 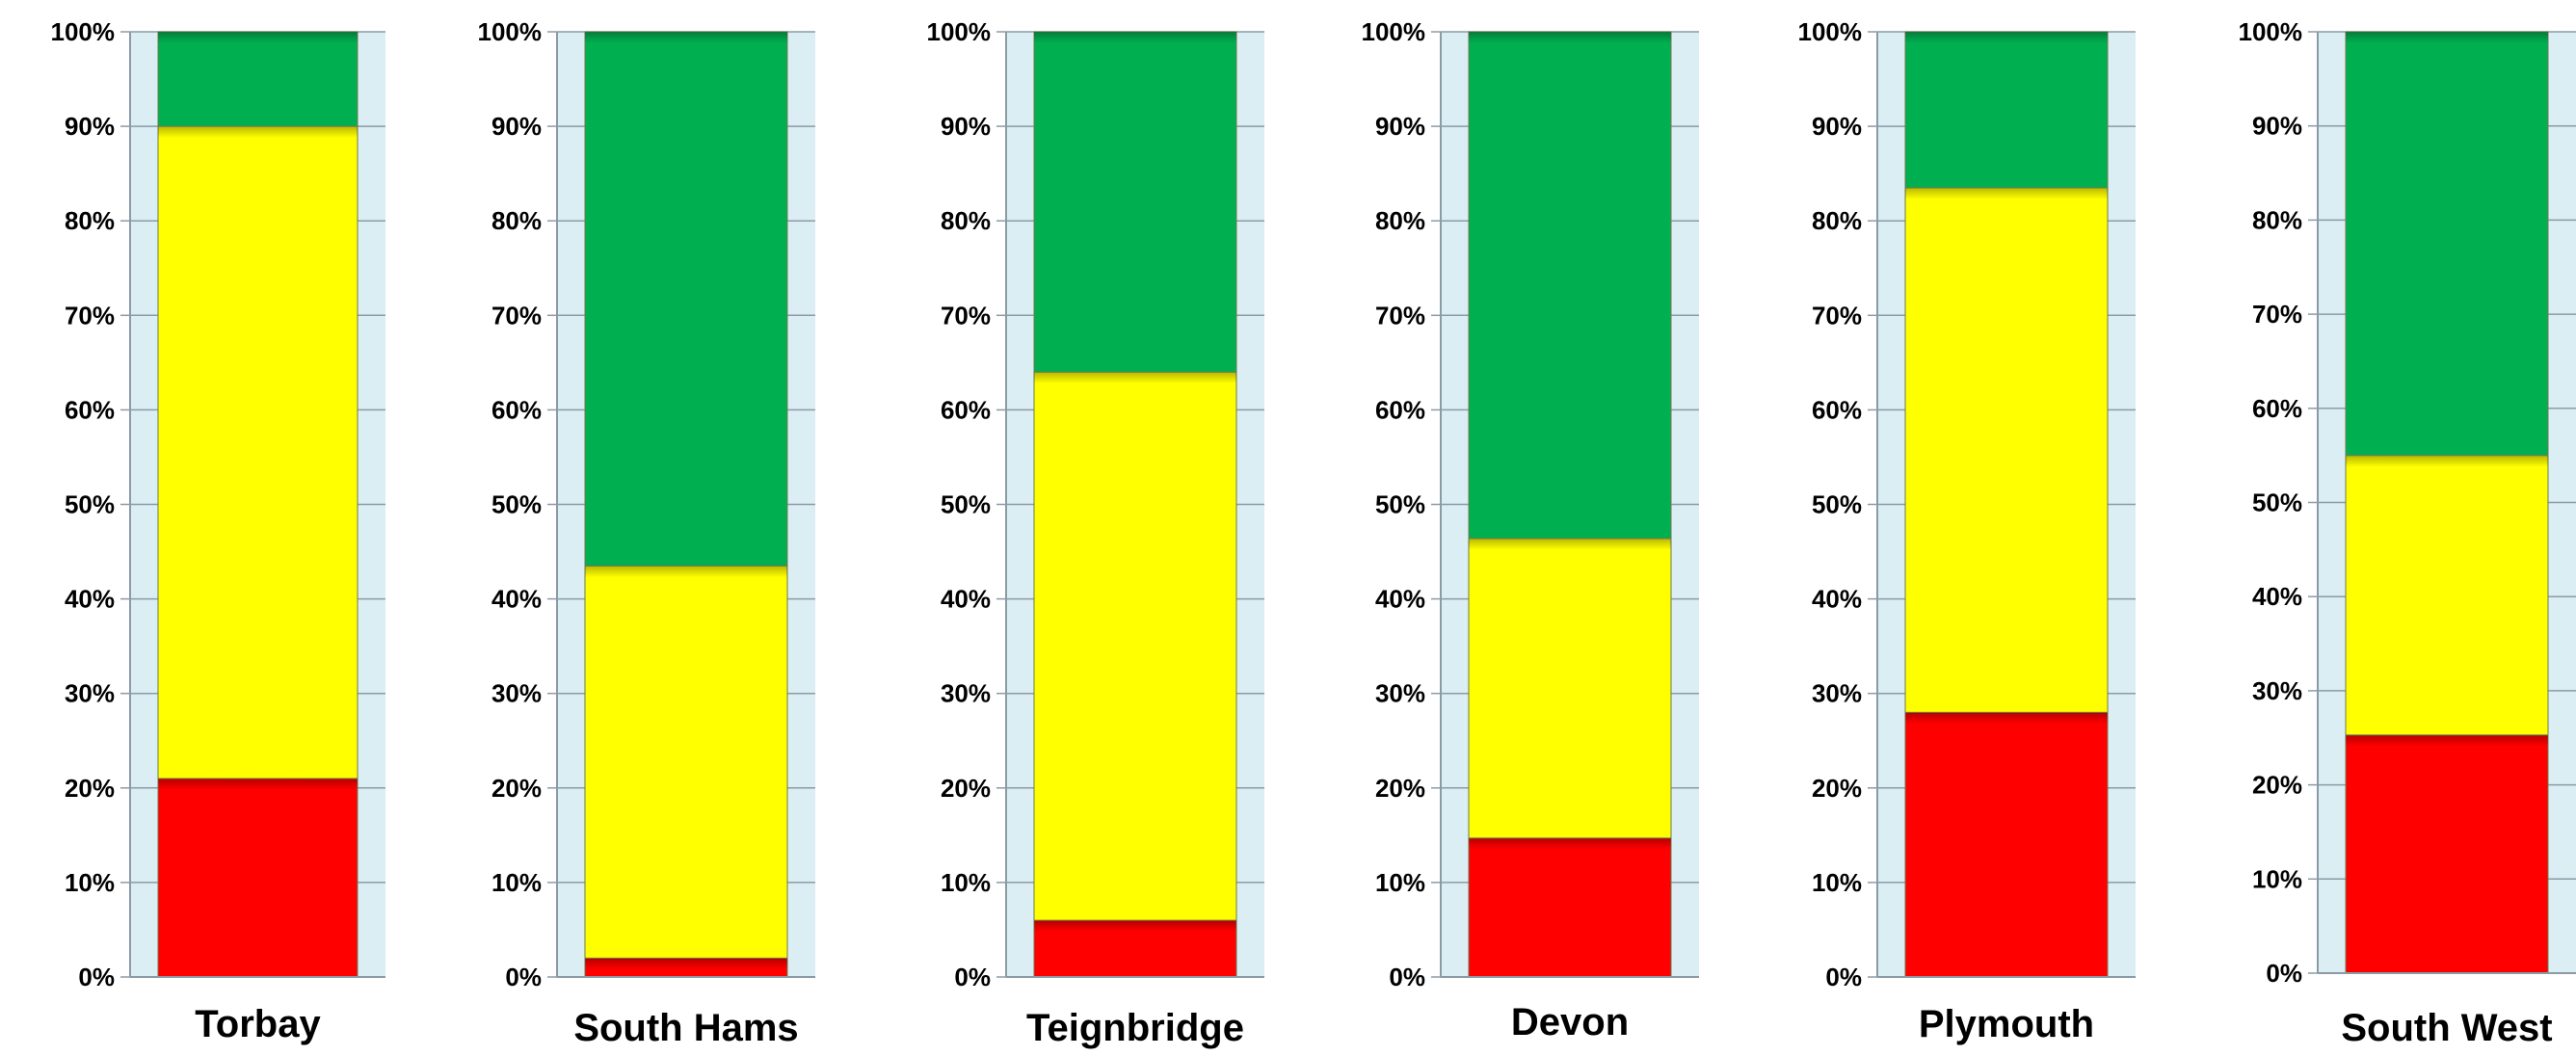 I want to click on category-label: Torbay, so click(x=258, y=1024).